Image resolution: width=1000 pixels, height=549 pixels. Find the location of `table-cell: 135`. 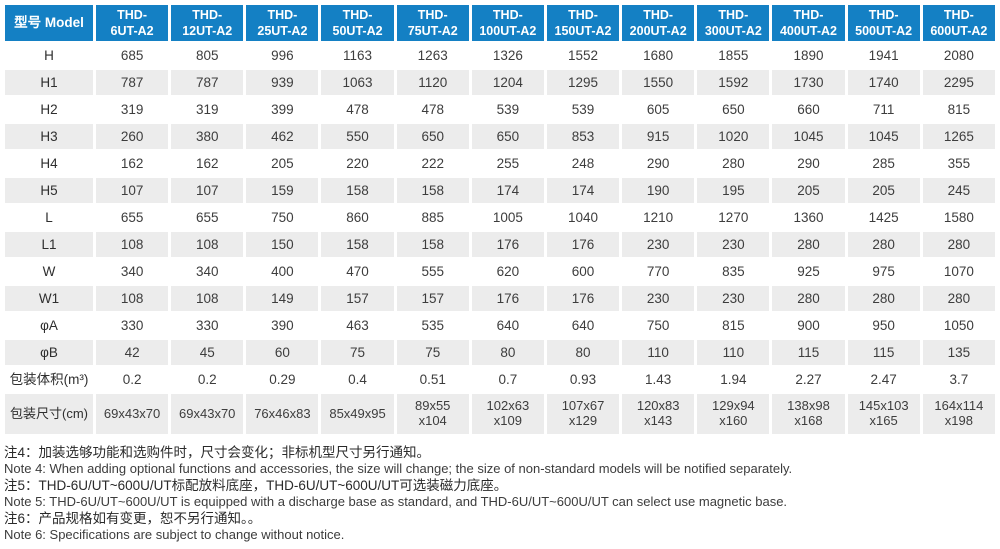

table-cell: 135 is located at coordinates (958, 352).